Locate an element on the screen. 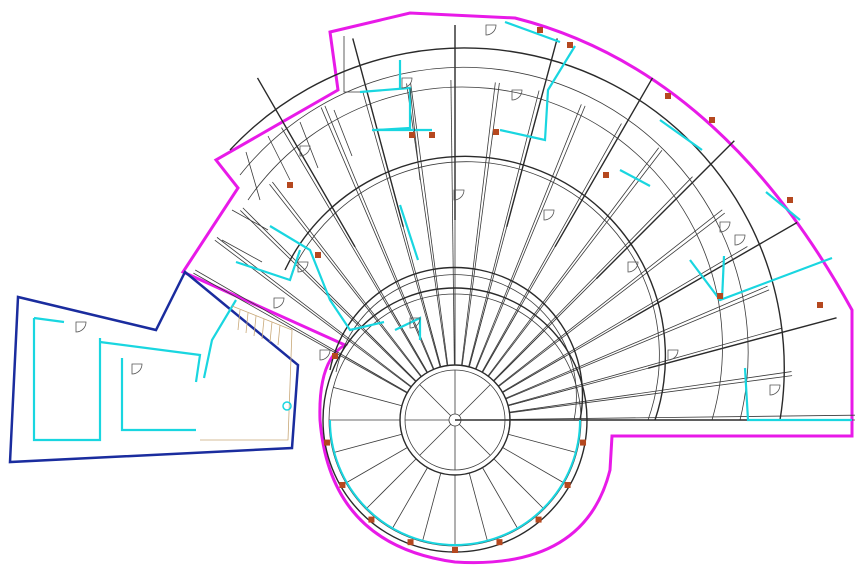  rotunda is located at coordinates (455, 420).